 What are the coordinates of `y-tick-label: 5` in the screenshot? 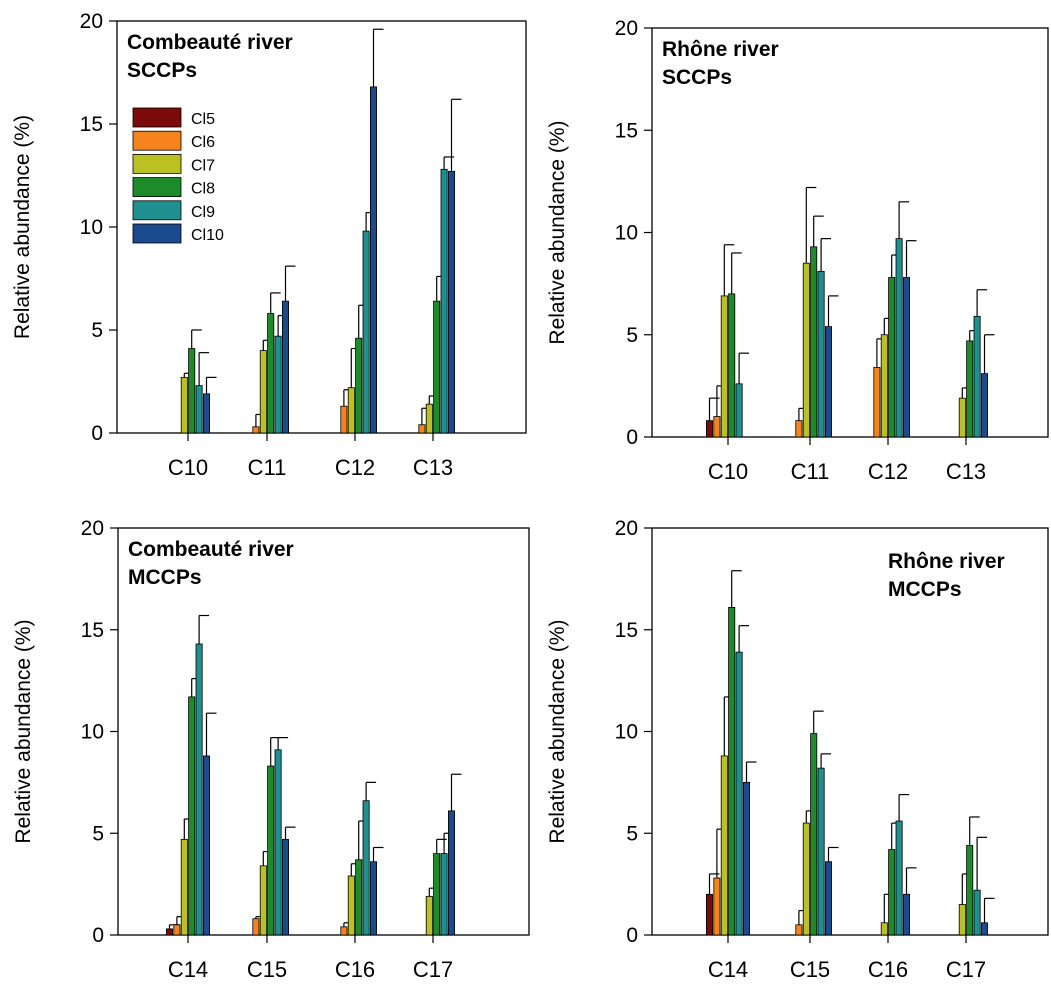 It's located at (632, 833).